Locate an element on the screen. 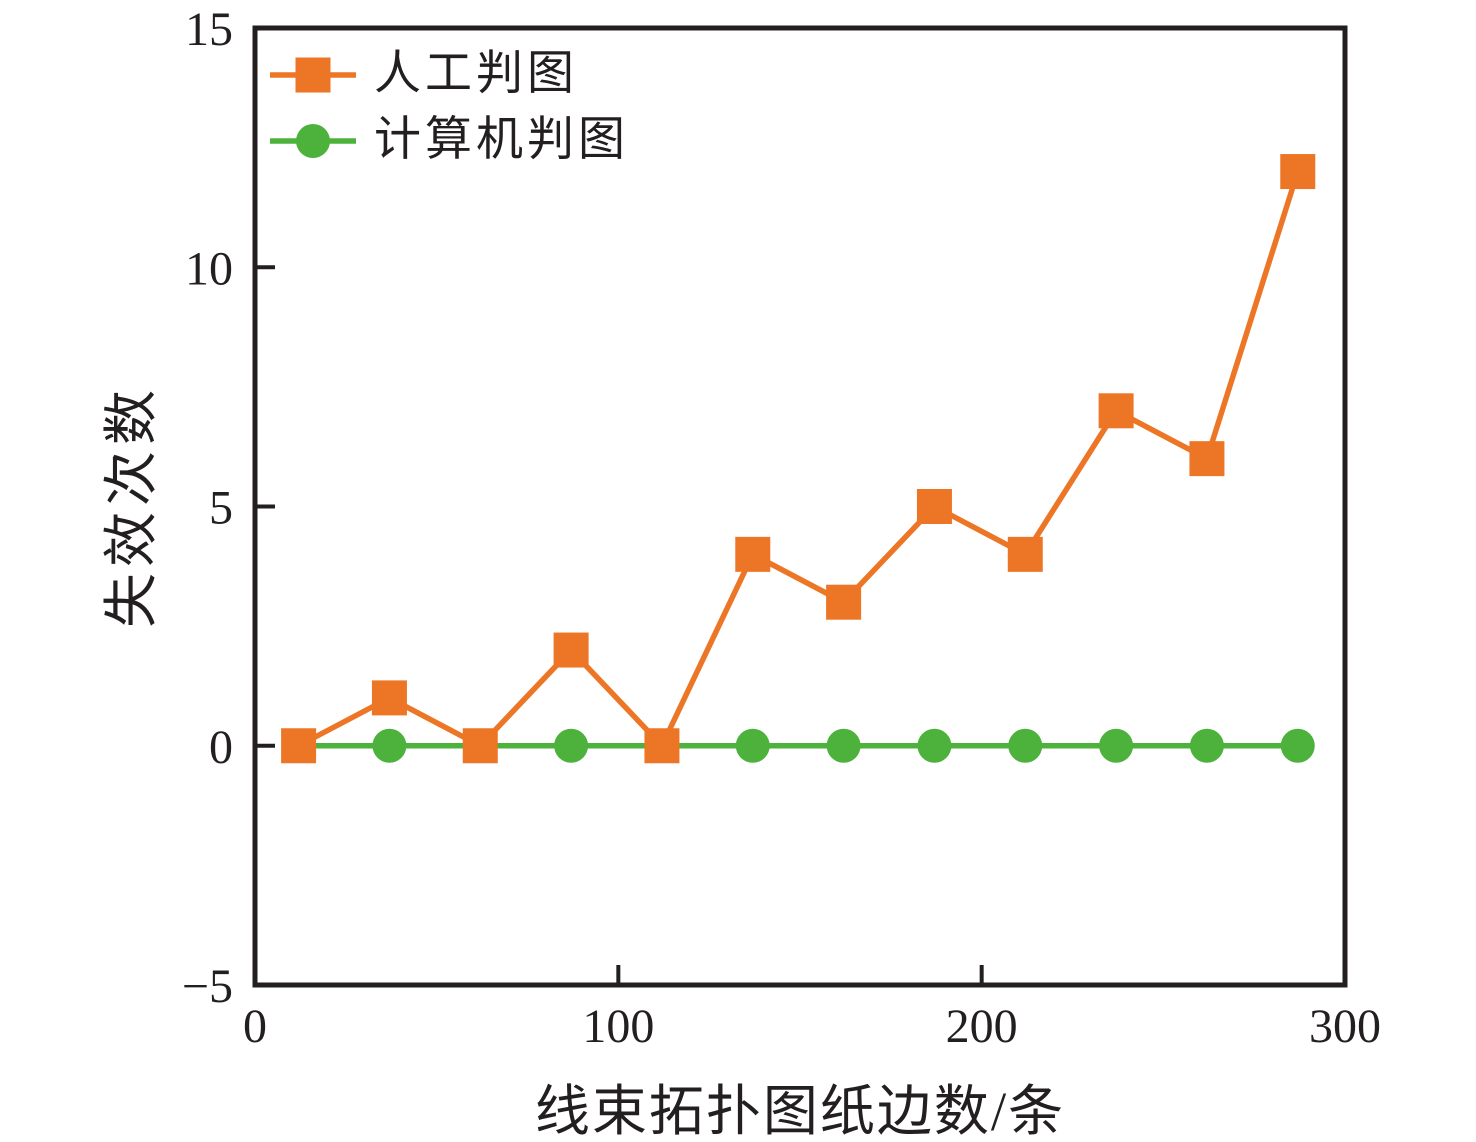 This screenshot has height=1142, width=1476. legend-swatch-square-icon is located at coordinates (313, 74).